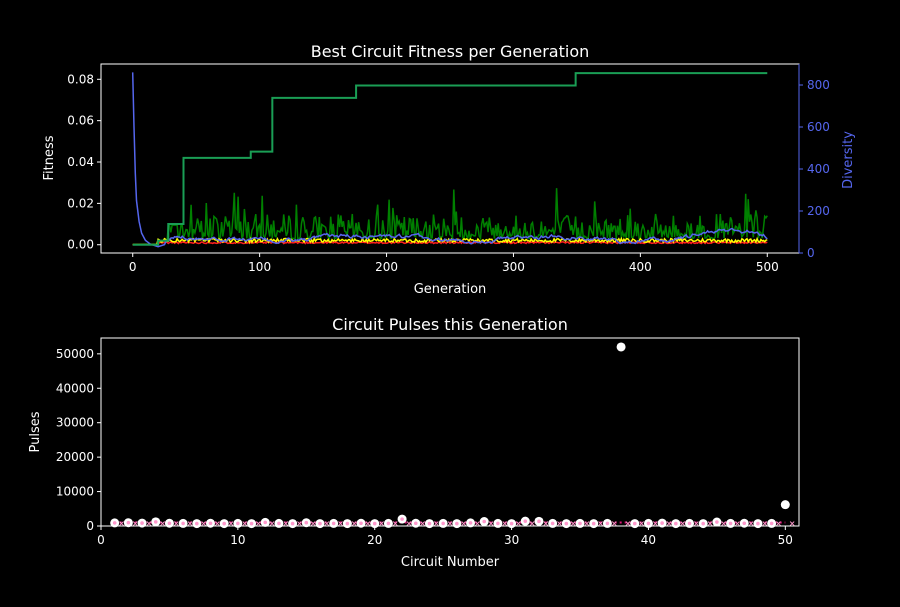 Image resolution: width=900 pixels, height=607 pixels. What do you see at coordinates (513, 267) in the screenshot?
I see `x-tick-label: 300` at bounding box center [513, 267].